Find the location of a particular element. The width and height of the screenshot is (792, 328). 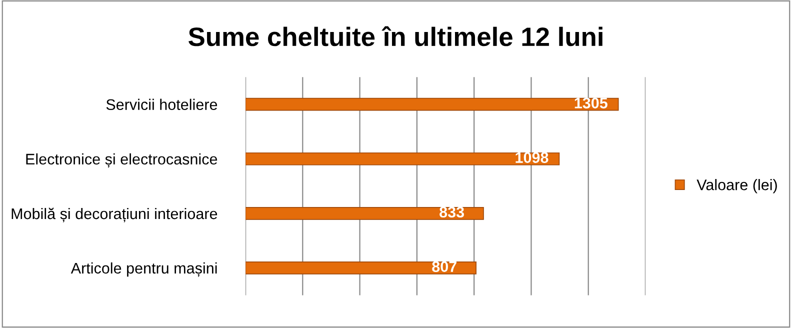

y-tick-label: Servicii hoteliere is located at coordinates (162, 104).